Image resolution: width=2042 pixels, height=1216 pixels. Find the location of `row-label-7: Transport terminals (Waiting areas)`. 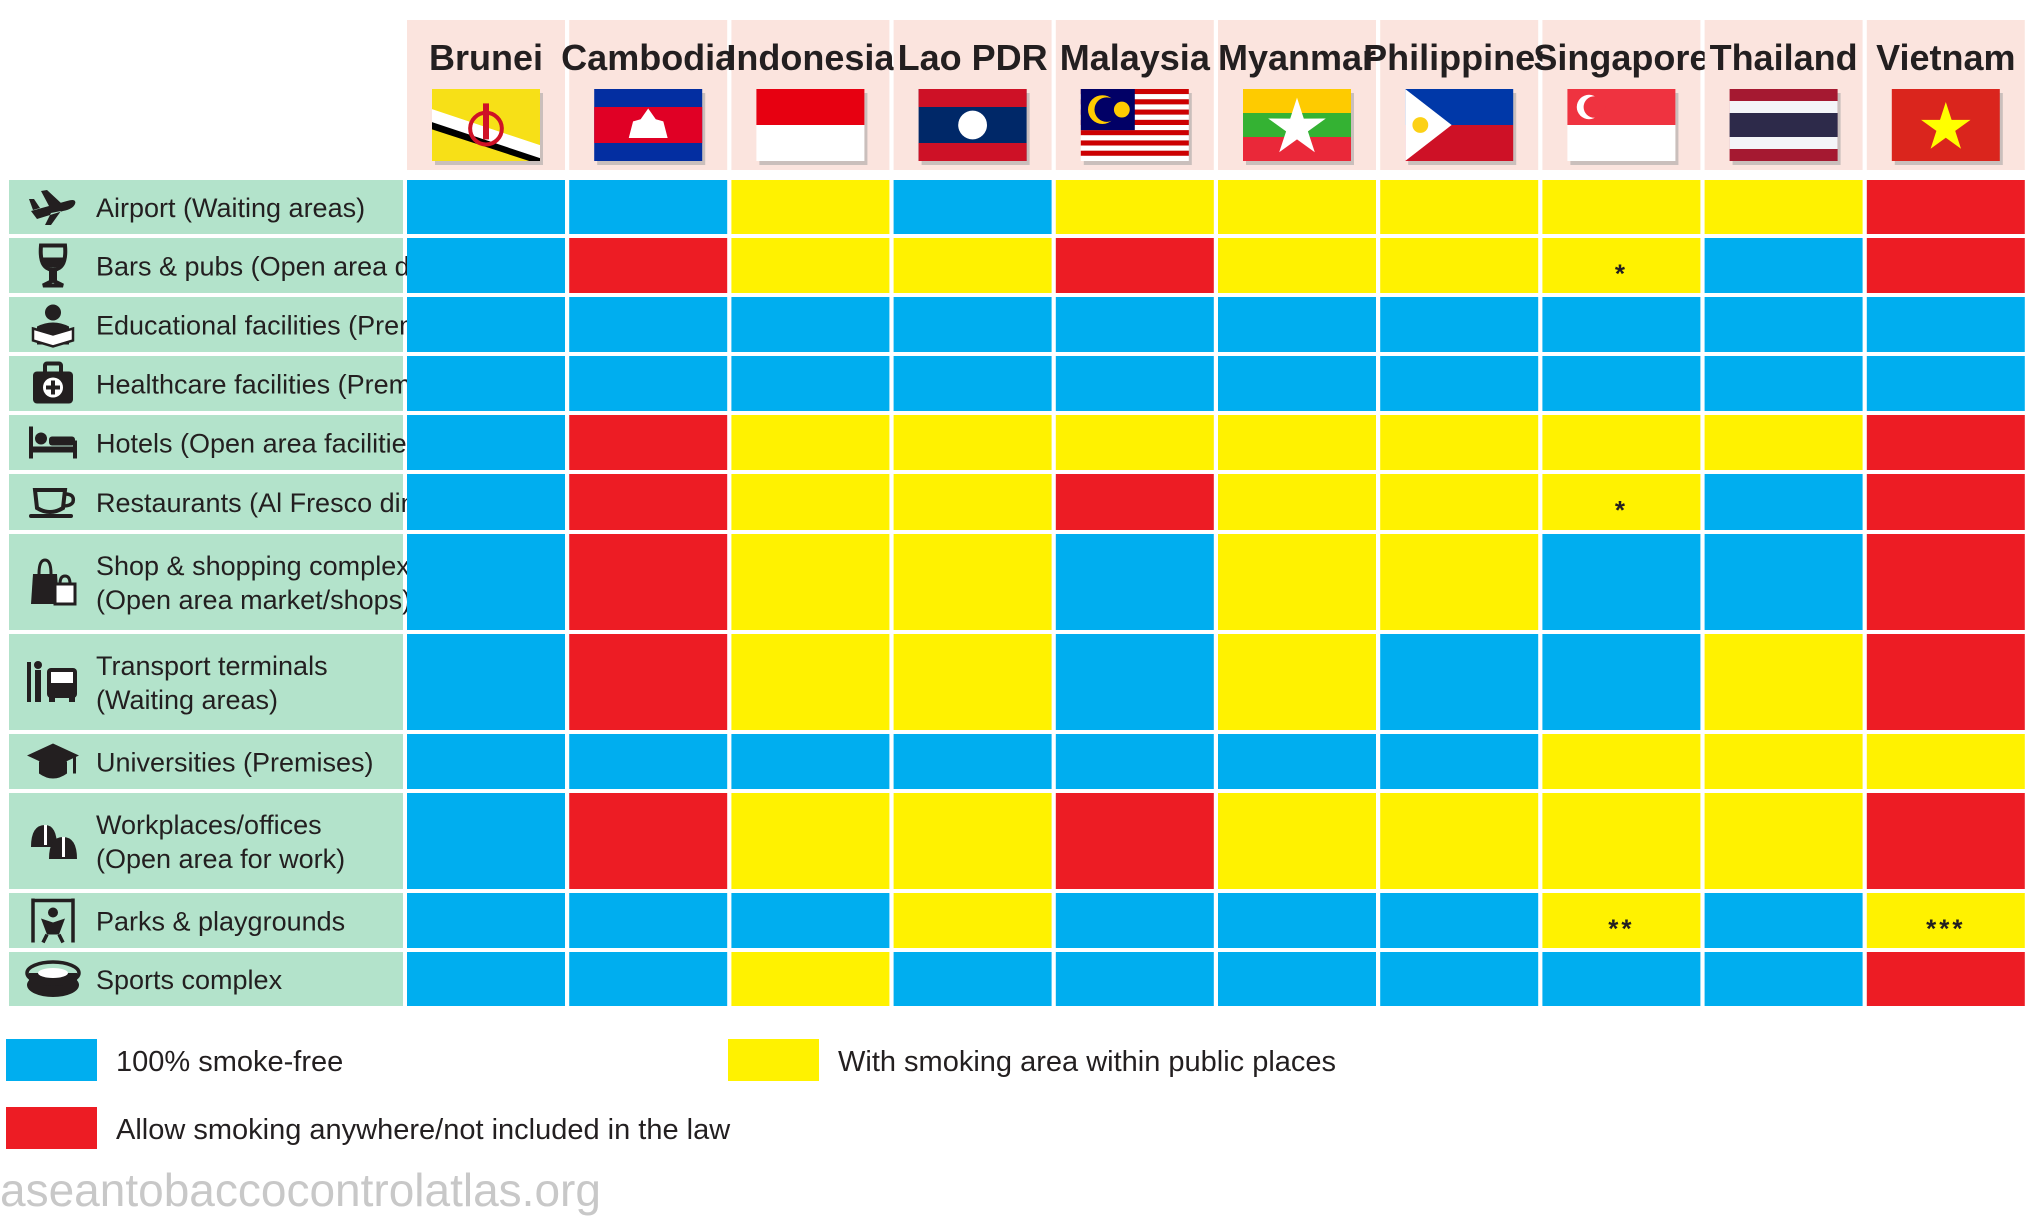

row-label-7: Transport terminals (Waiting areas) is located at coordinates (206, 682).